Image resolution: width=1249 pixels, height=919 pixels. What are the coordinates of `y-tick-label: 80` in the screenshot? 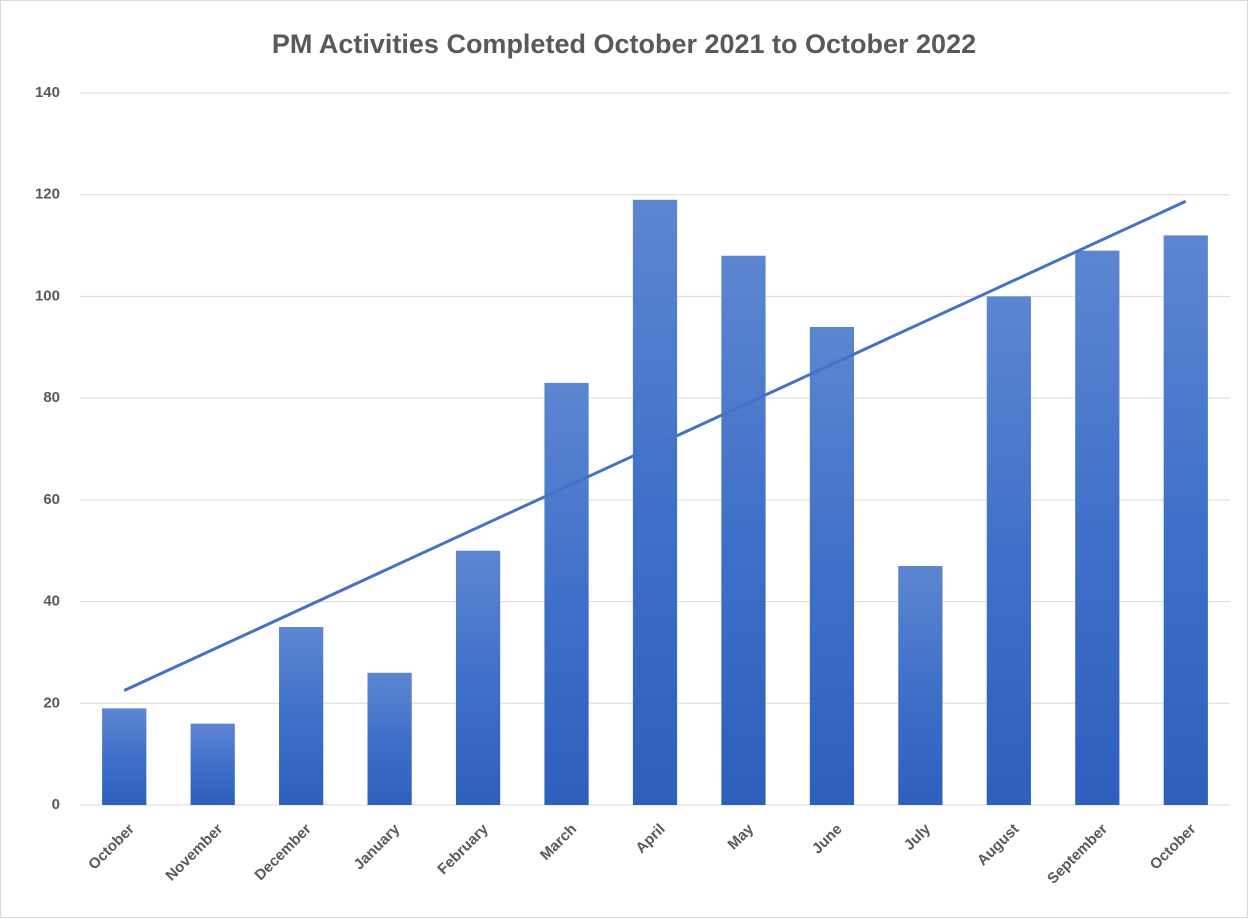 It's located at (51, 397).